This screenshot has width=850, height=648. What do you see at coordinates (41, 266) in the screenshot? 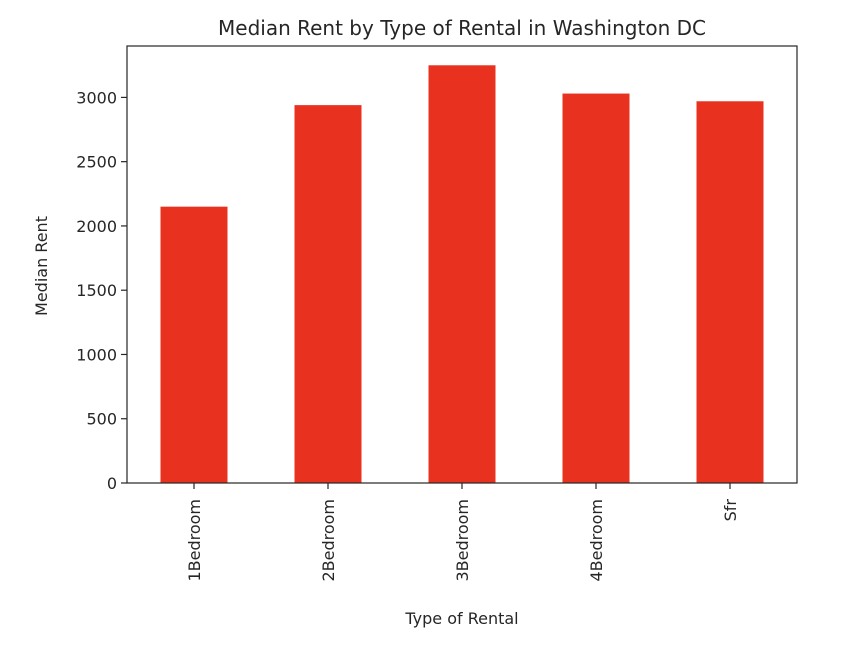
I see `y-axis-label: Median Rent` at bounding box center [41, 266].